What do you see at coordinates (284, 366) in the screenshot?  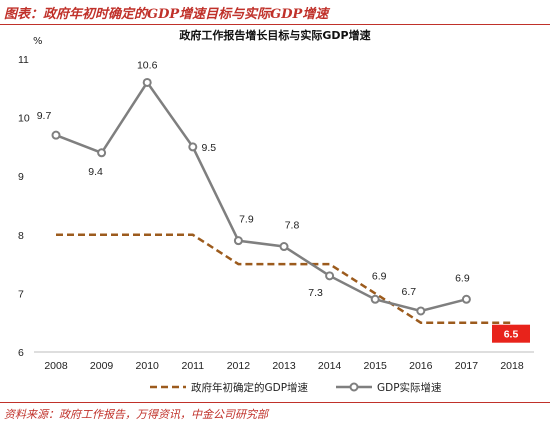 I see `x-tick-label: 2013` at bounding box center [284, 366].